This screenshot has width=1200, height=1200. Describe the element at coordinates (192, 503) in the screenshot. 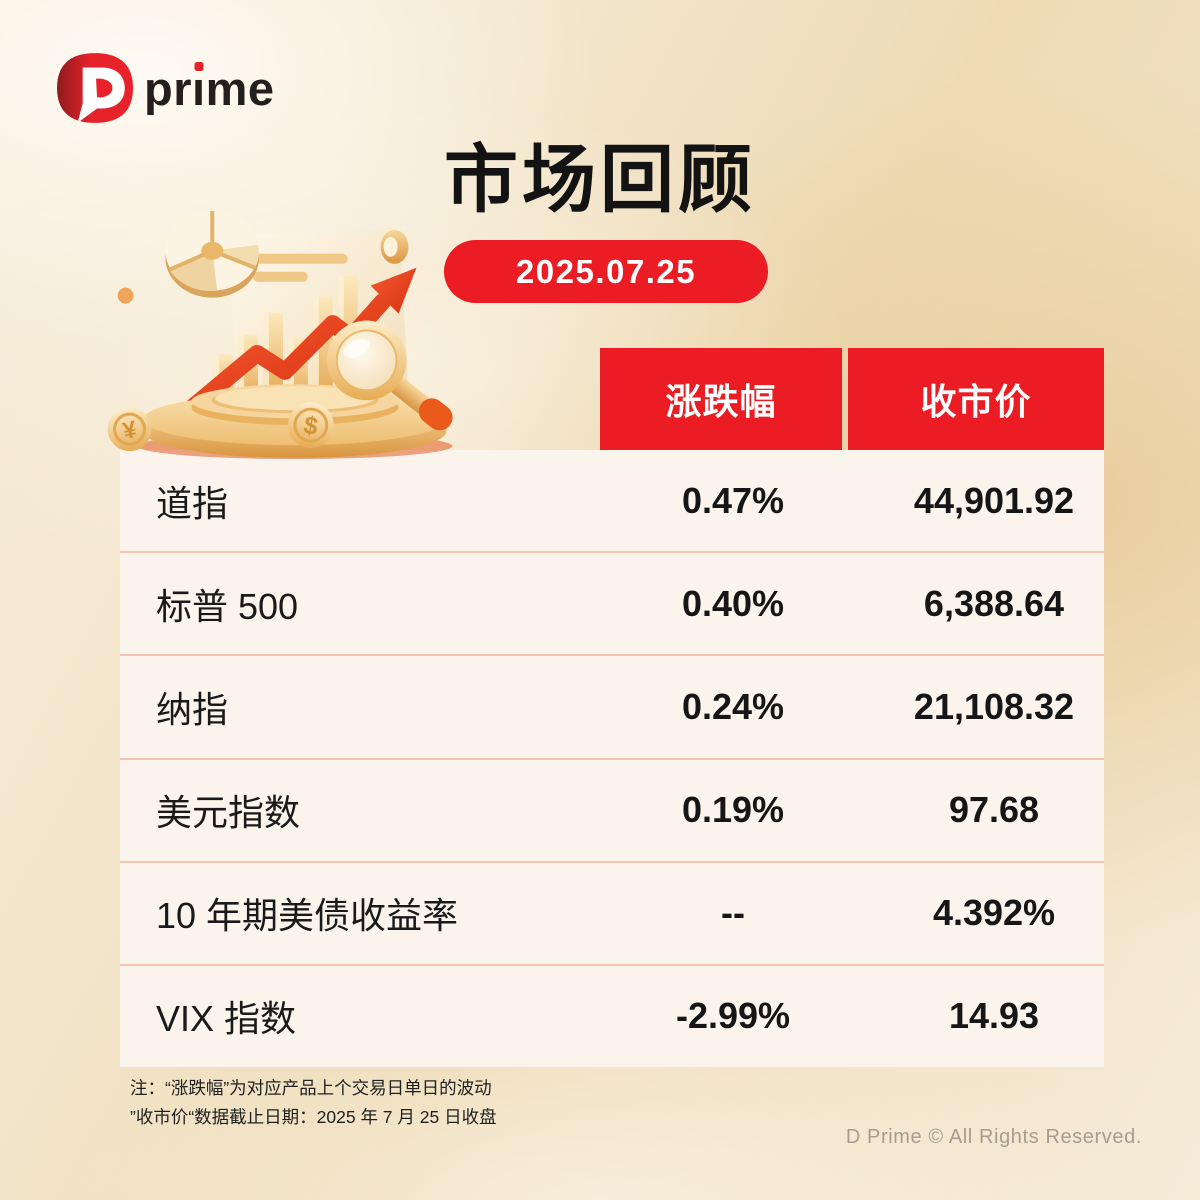

I see `row-label: 道指` at that location.